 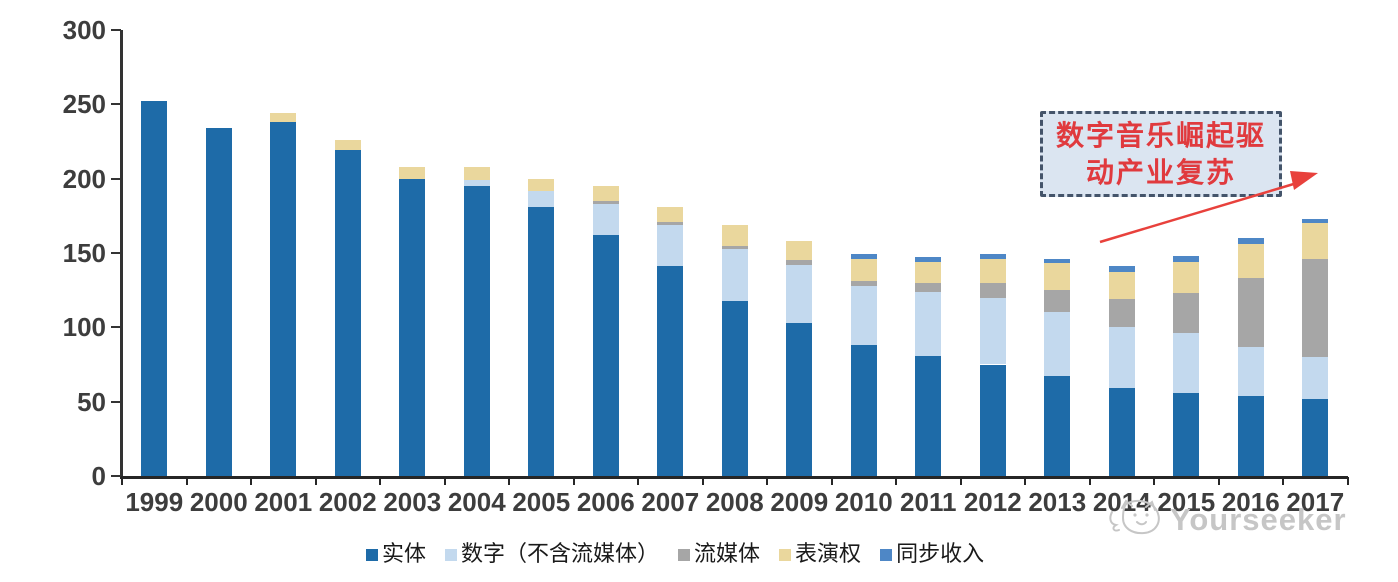 What do you see at coordinates (476, 502) in the screenshot?
I see `x-axis-tick-label: 2004` at bounding box center [476, 502].